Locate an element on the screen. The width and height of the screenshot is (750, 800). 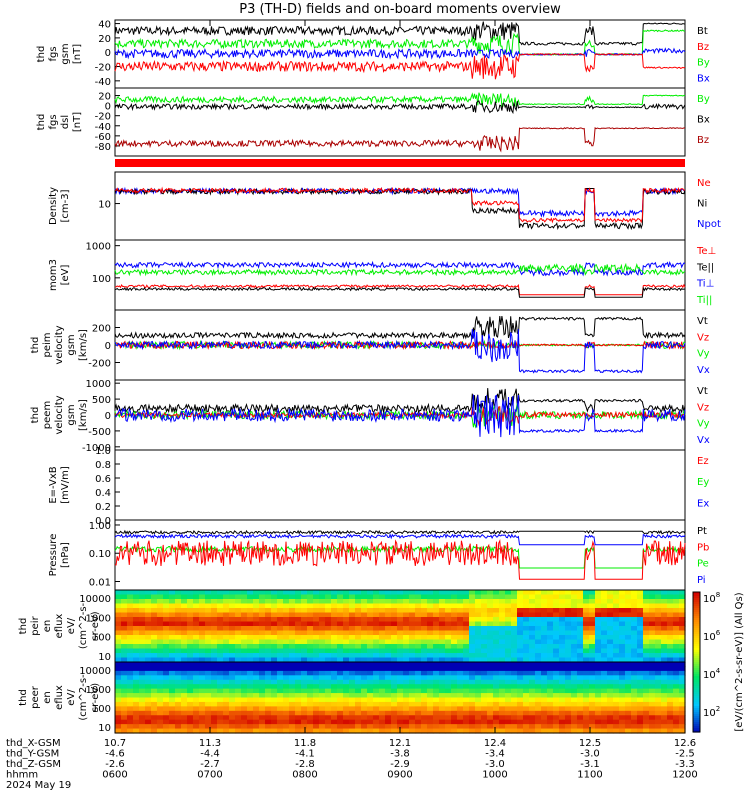
colorbar-cell is located at coordinates (696, 649).